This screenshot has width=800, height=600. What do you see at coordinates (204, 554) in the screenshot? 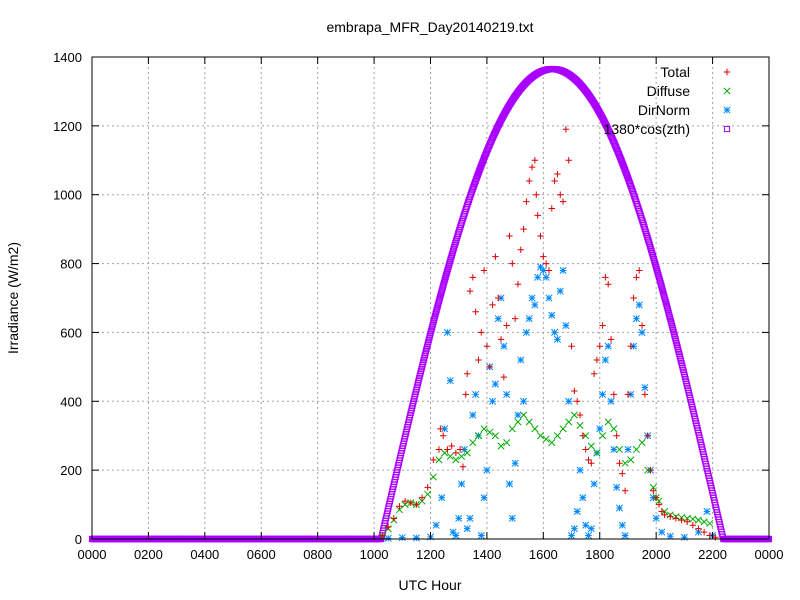
I see `x-tick-label: 0400` at bounding box center [204, 554].